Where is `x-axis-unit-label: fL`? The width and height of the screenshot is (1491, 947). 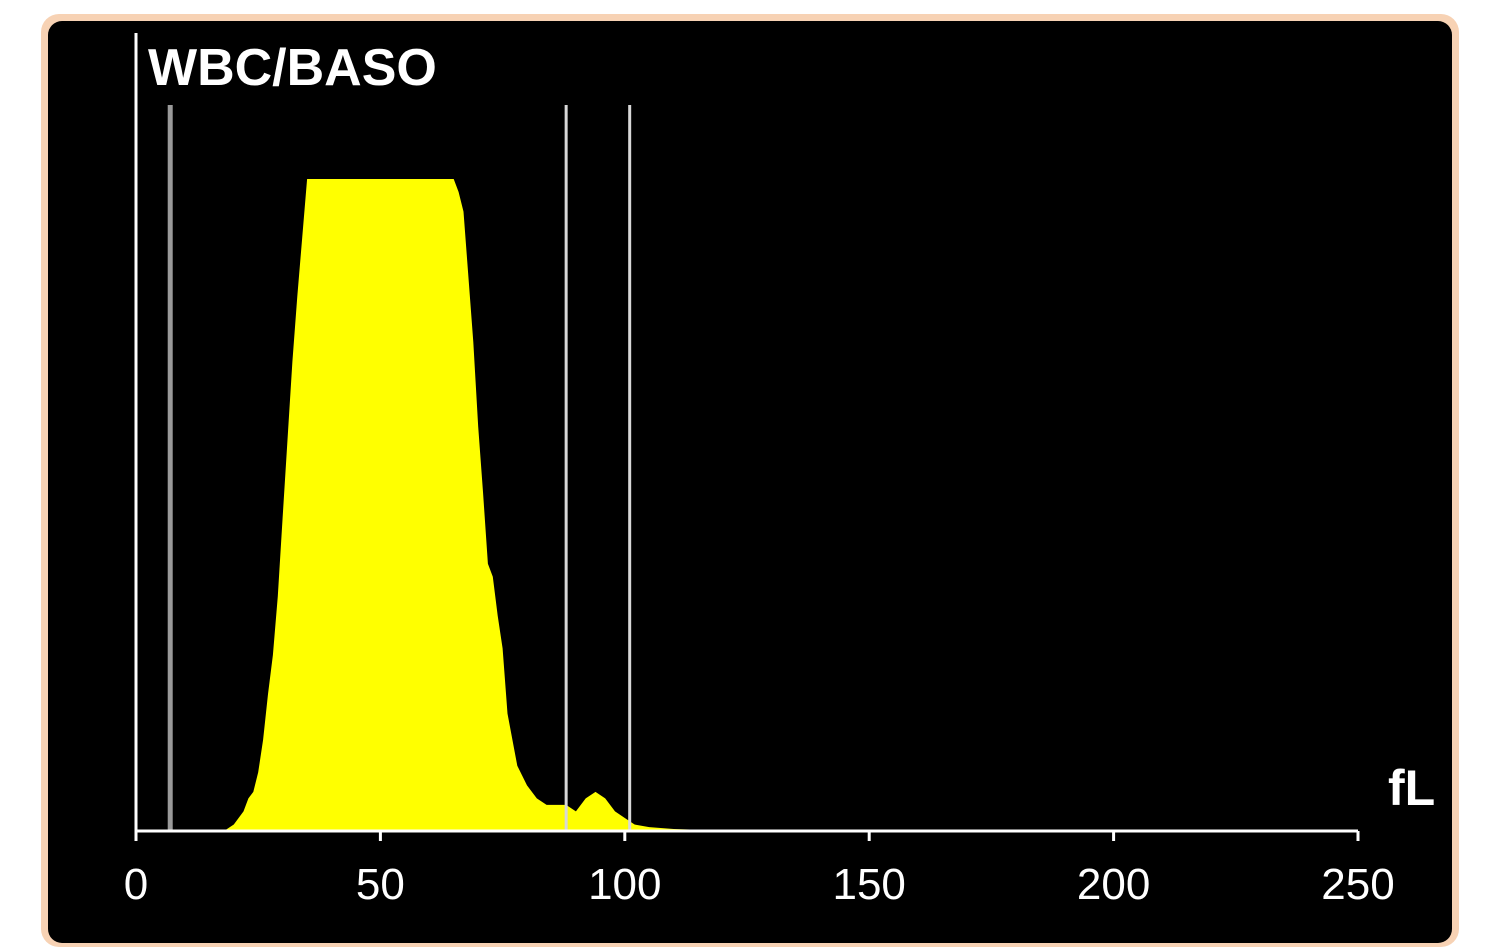 x-axis-unit-label: fL is located at coordinates (1411, 788).